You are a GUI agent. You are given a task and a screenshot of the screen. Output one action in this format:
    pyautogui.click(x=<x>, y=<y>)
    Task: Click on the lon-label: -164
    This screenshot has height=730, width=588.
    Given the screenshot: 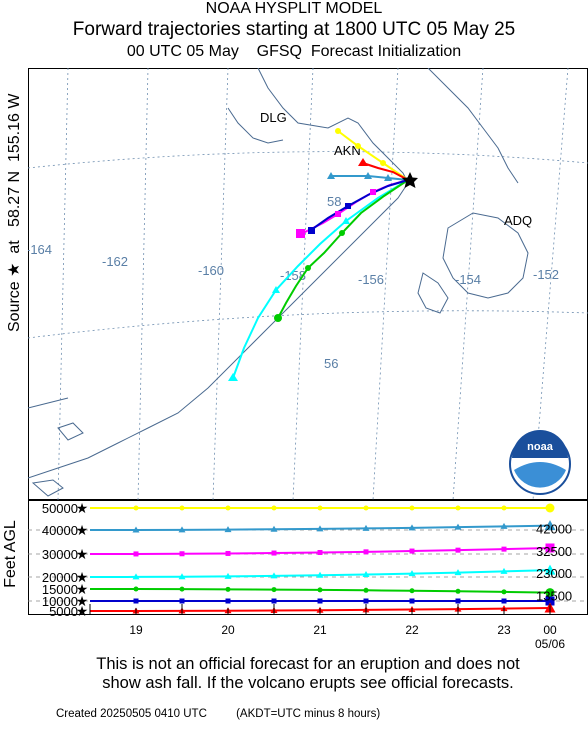 What is the action you would take?
    pyautogui.click(x=40, y=249)
    